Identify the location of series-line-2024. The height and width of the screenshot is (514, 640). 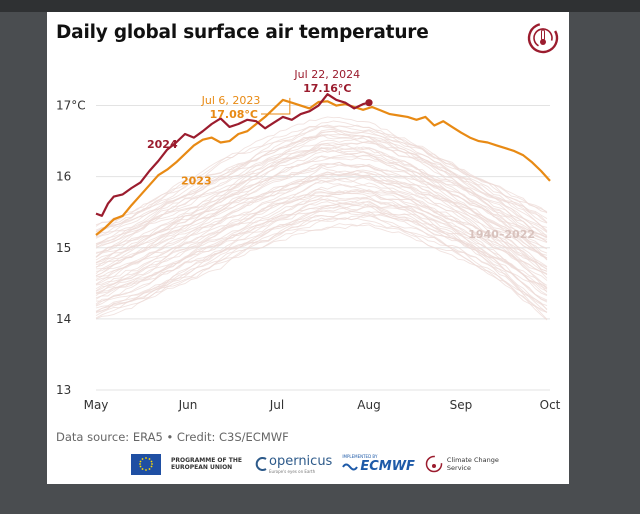
(232, 155).